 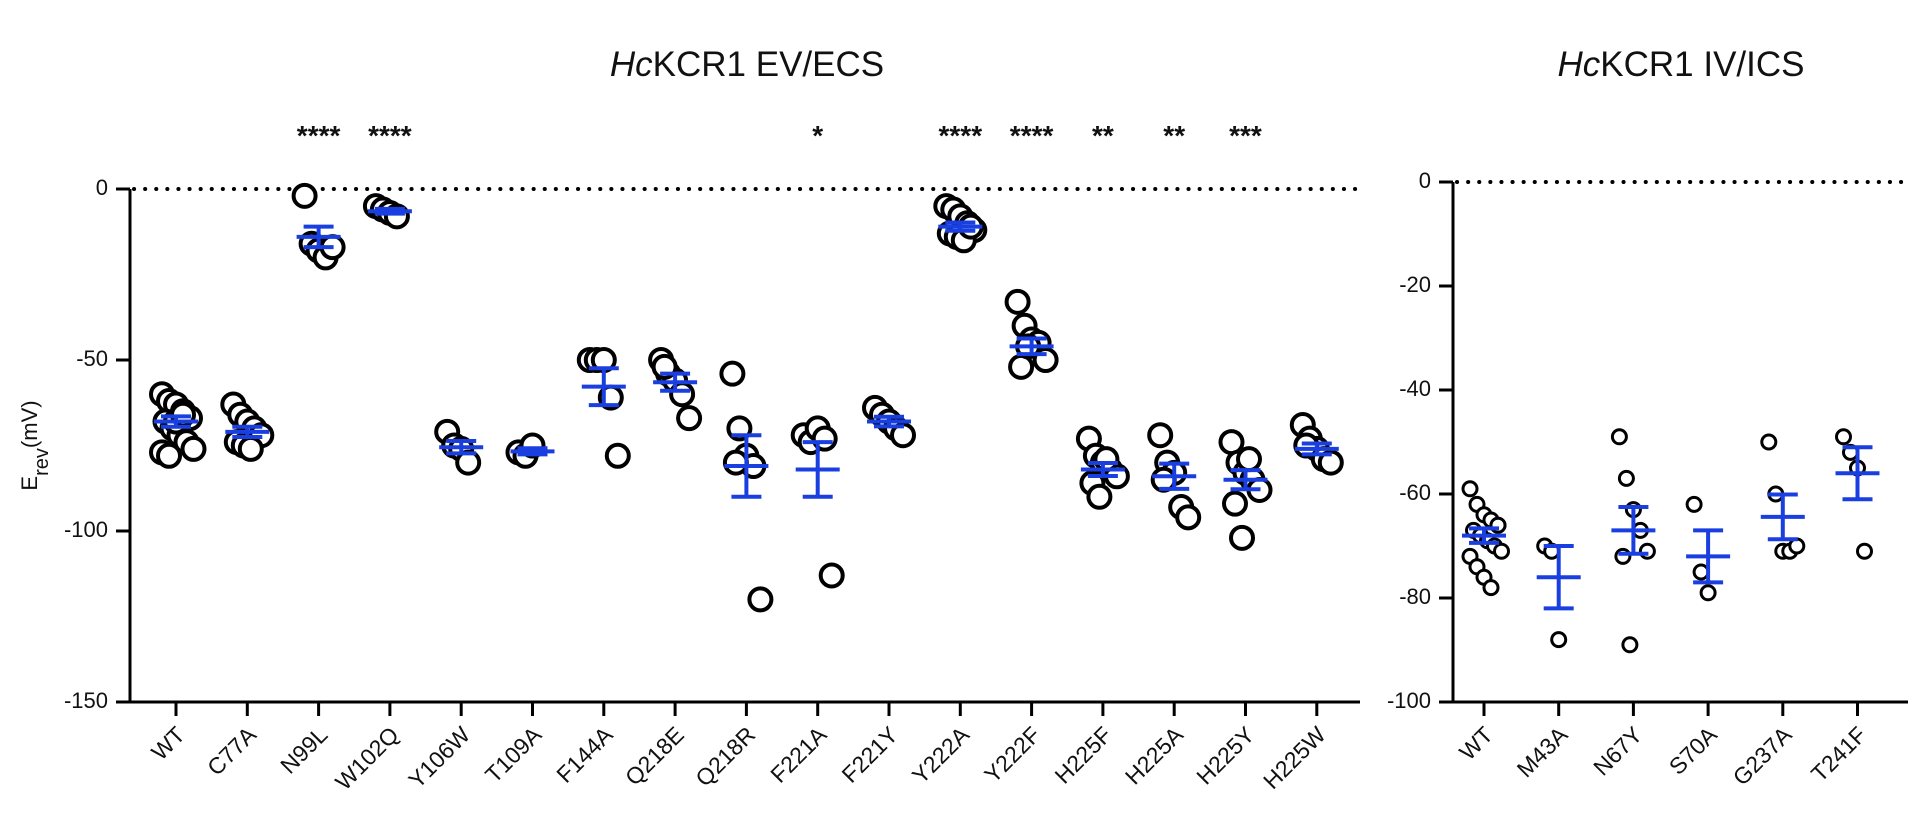 I want to click on y-tick-label: -40, so click(x=1415, y=388).